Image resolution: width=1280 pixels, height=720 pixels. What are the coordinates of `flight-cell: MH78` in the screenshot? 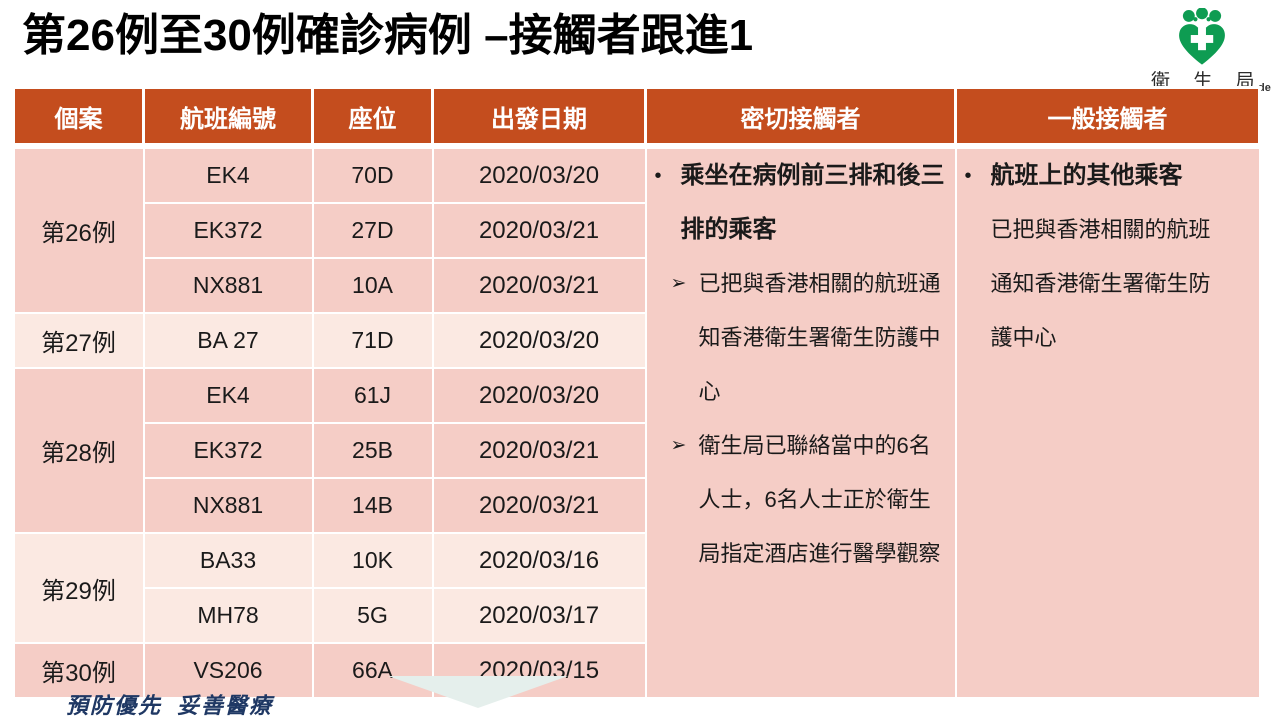 It's located at (228, 615).